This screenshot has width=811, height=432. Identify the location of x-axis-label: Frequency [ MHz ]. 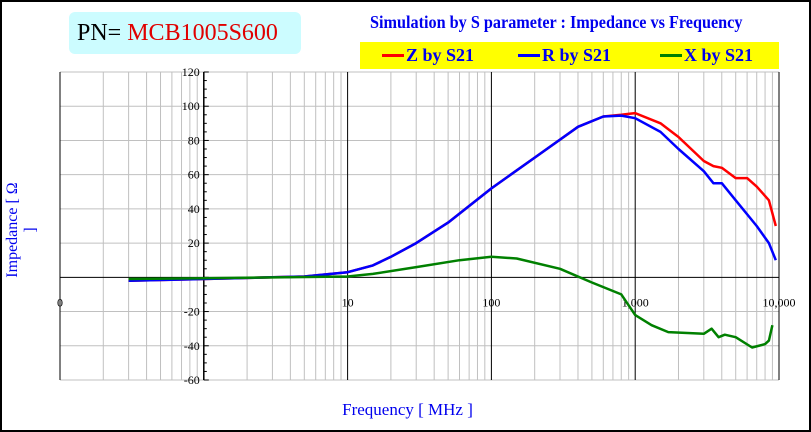
(407, 409).